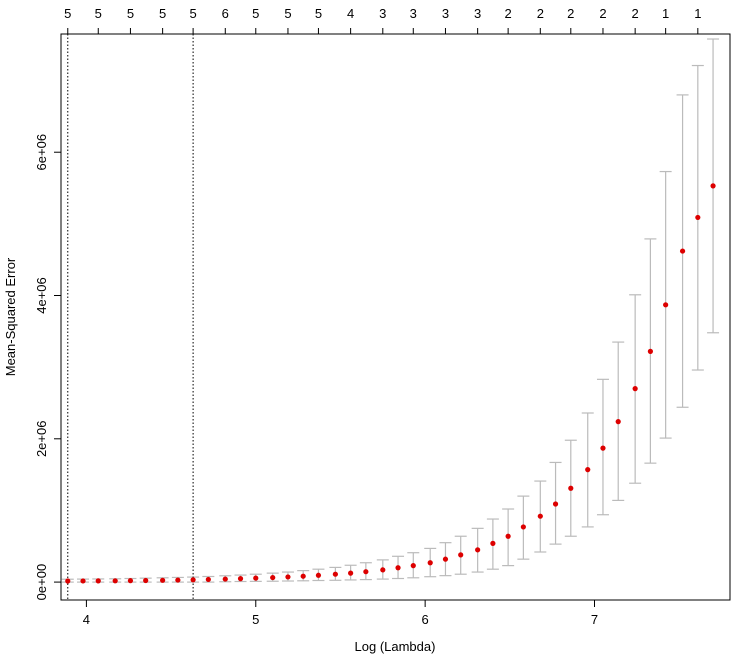 This screenshot has width=740, height=661. I want to click on top-axis: 5 5 5 5 5 6 5 5 5 4 3 3 3 3 2 2 2 2 2 1 1, so click(382, 20).